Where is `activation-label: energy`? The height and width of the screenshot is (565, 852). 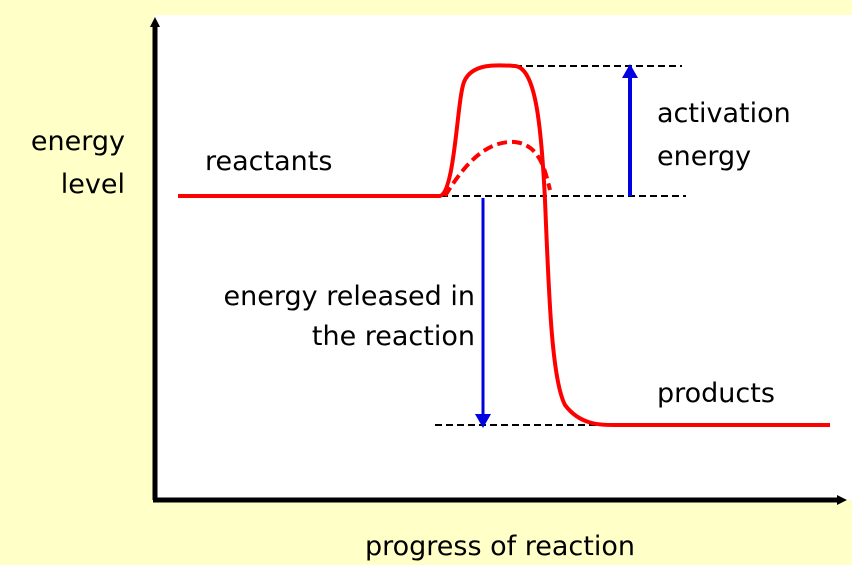
activation-label: energy is located at coordinates (704, 156).